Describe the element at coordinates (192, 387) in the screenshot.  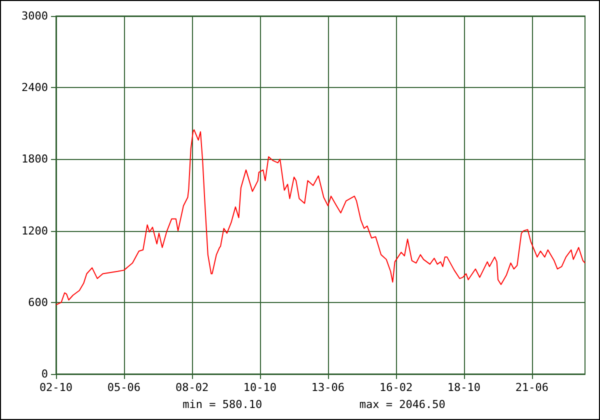
I see `x-tick-label: 08-02` at that location.